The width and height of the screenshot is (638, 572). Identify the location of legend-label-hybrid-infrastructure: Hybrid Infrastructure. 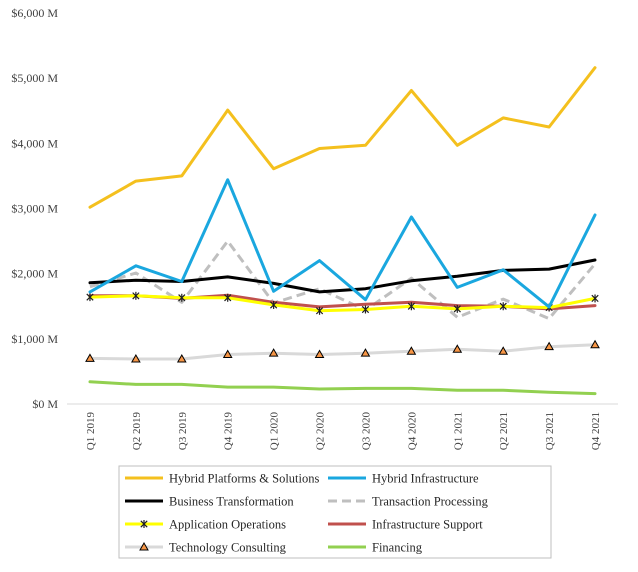
(425, 479).